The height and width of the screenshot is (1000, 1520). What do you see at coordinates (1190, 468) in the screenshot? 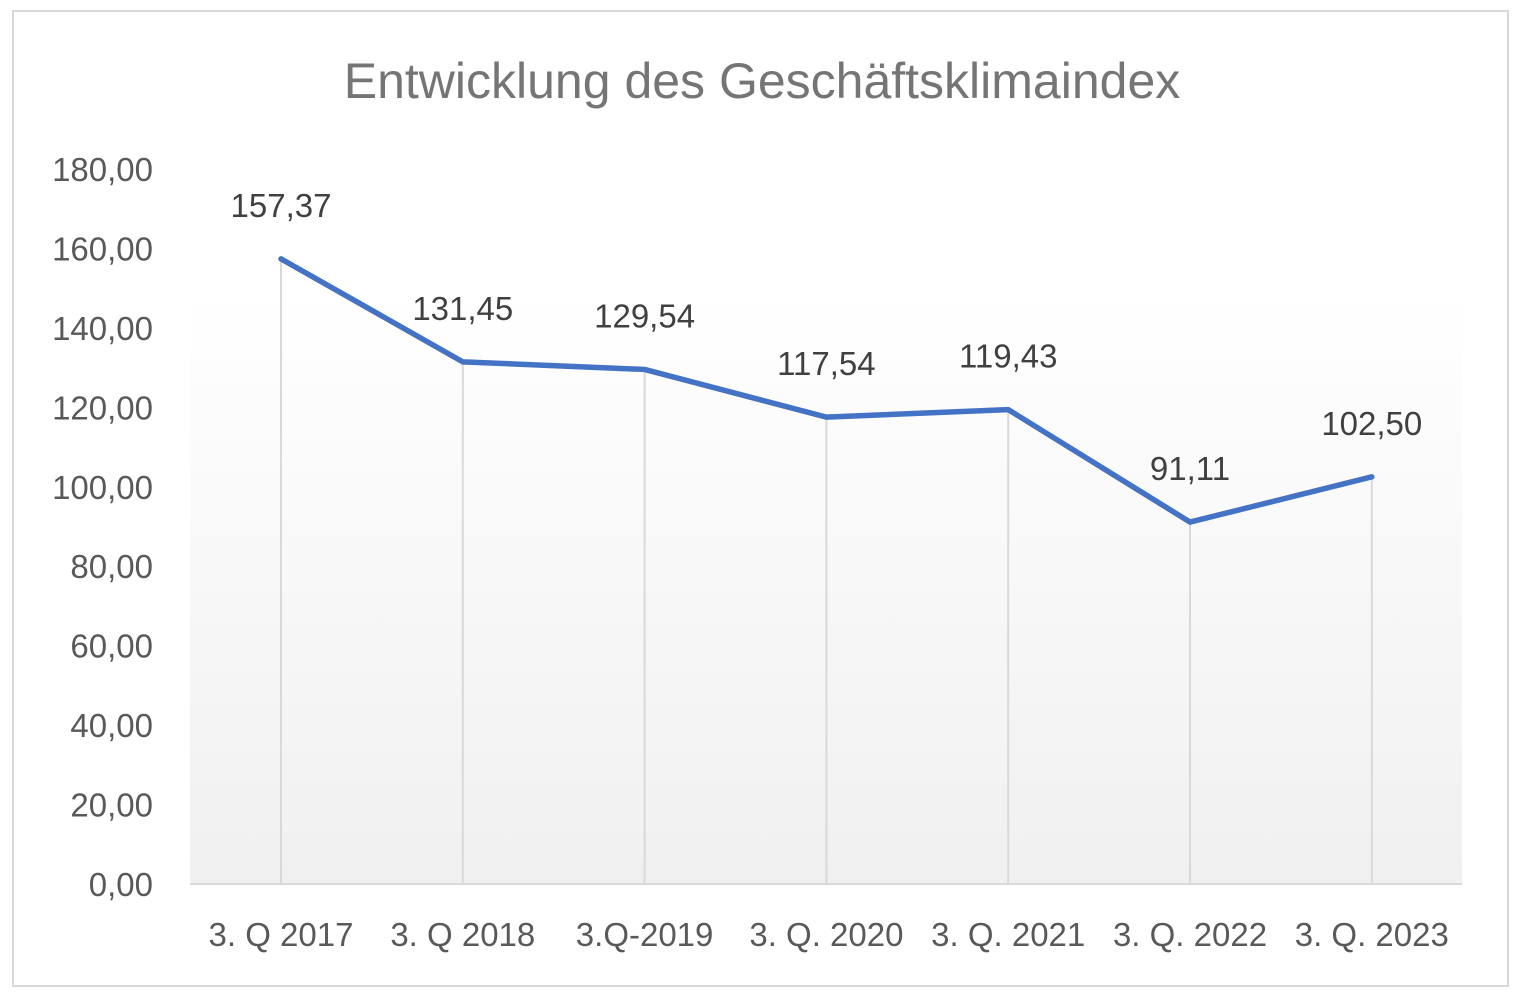
I see `data-label: 91,11` at bounding box center [1190, 468].